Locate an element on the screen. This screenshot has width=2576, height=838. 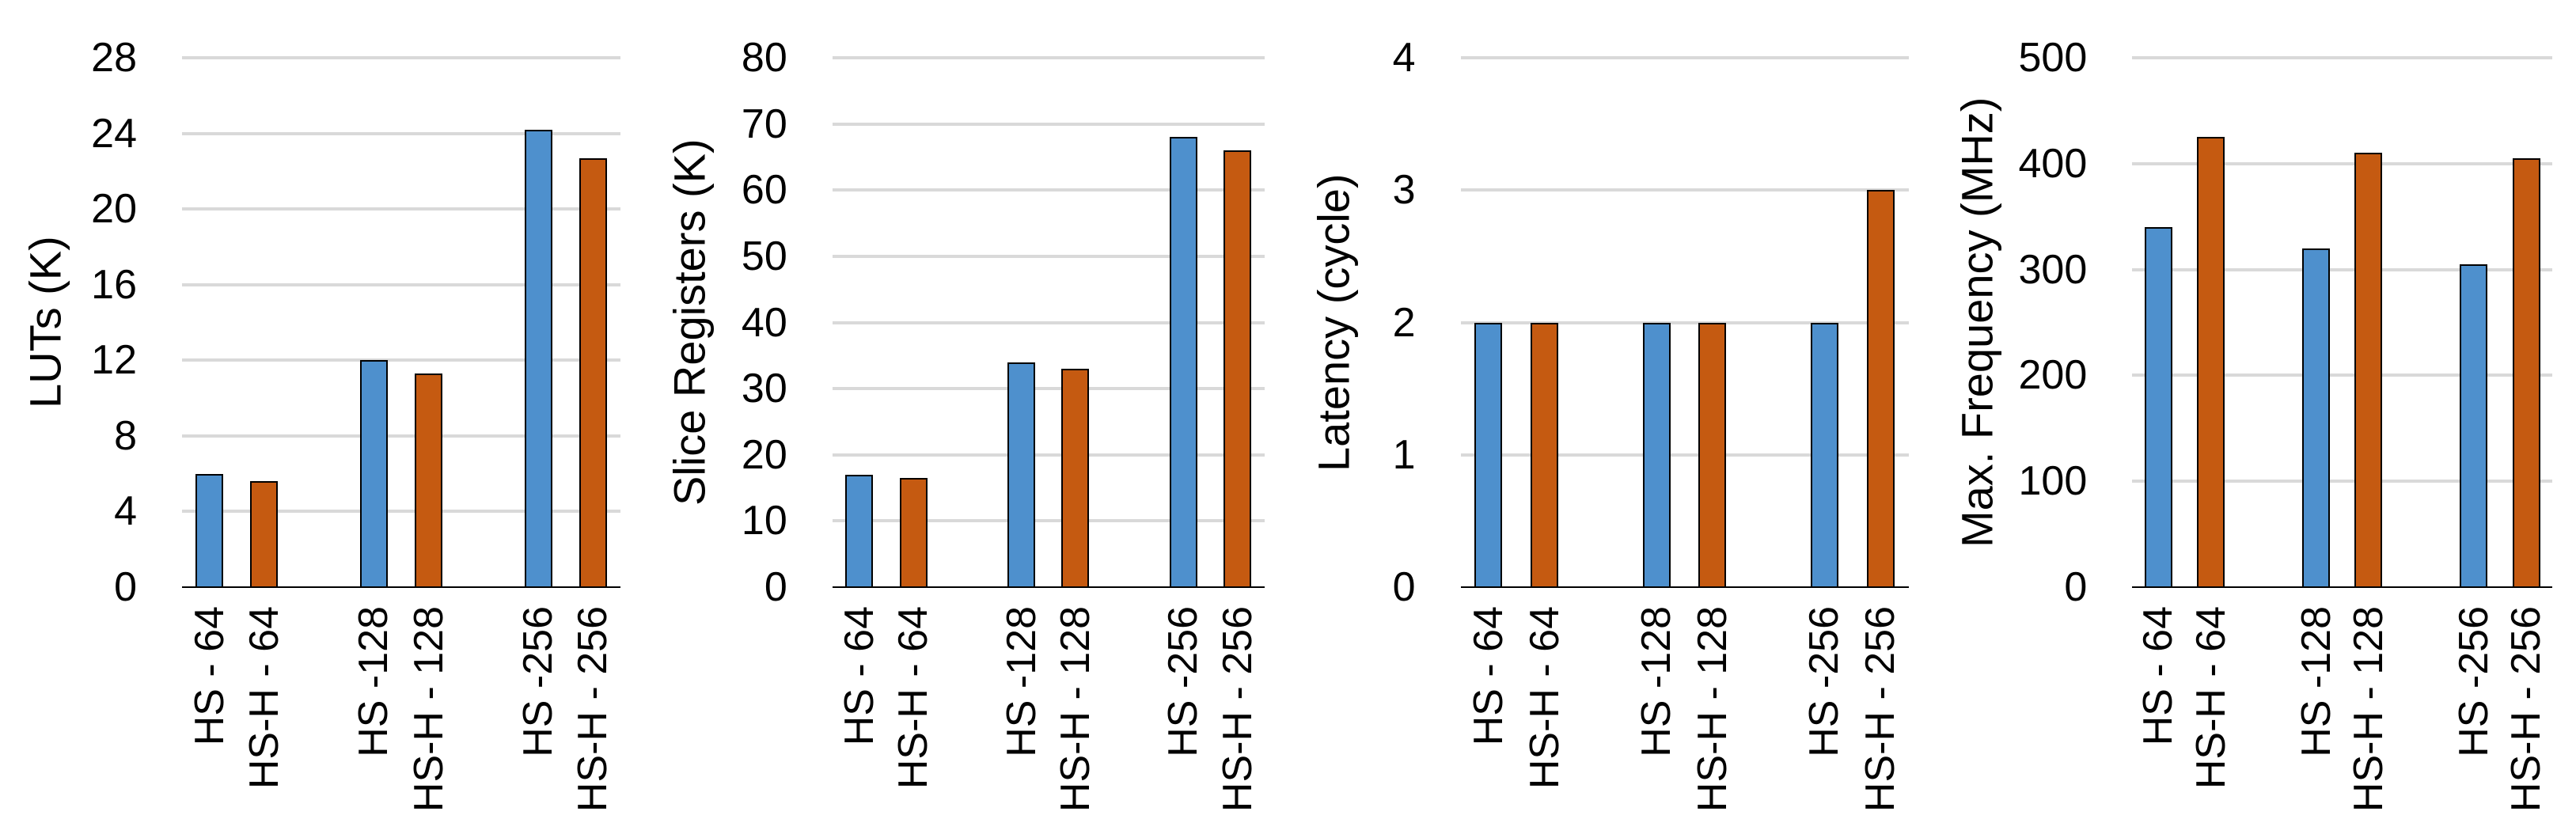
y-tick-label: 60 is located at coordinates (764, 191).